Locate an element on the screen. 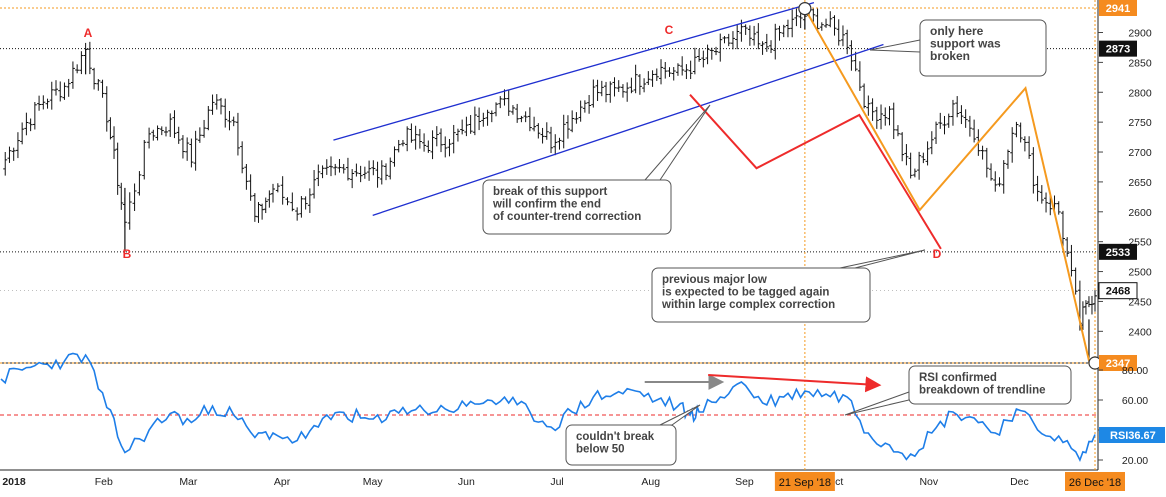  callout-previous-low-line: previous major low is located at coordinates (714, 280).